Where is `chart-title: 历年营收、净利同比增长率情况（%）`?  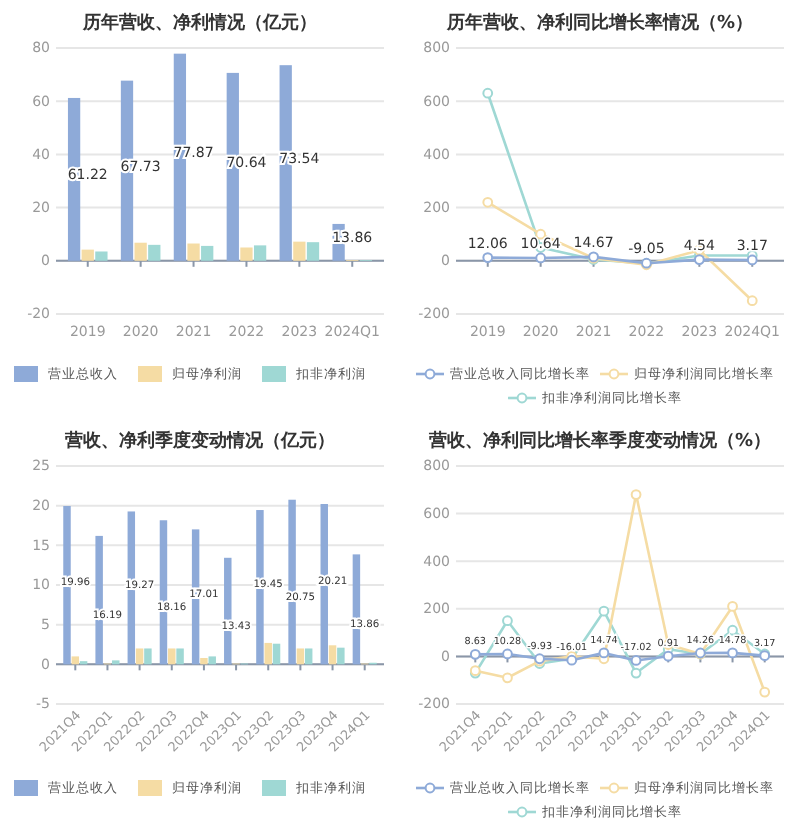
chart-title: 历年营收、净利同比增长率情况（%） is located at coordinates (599, 23).